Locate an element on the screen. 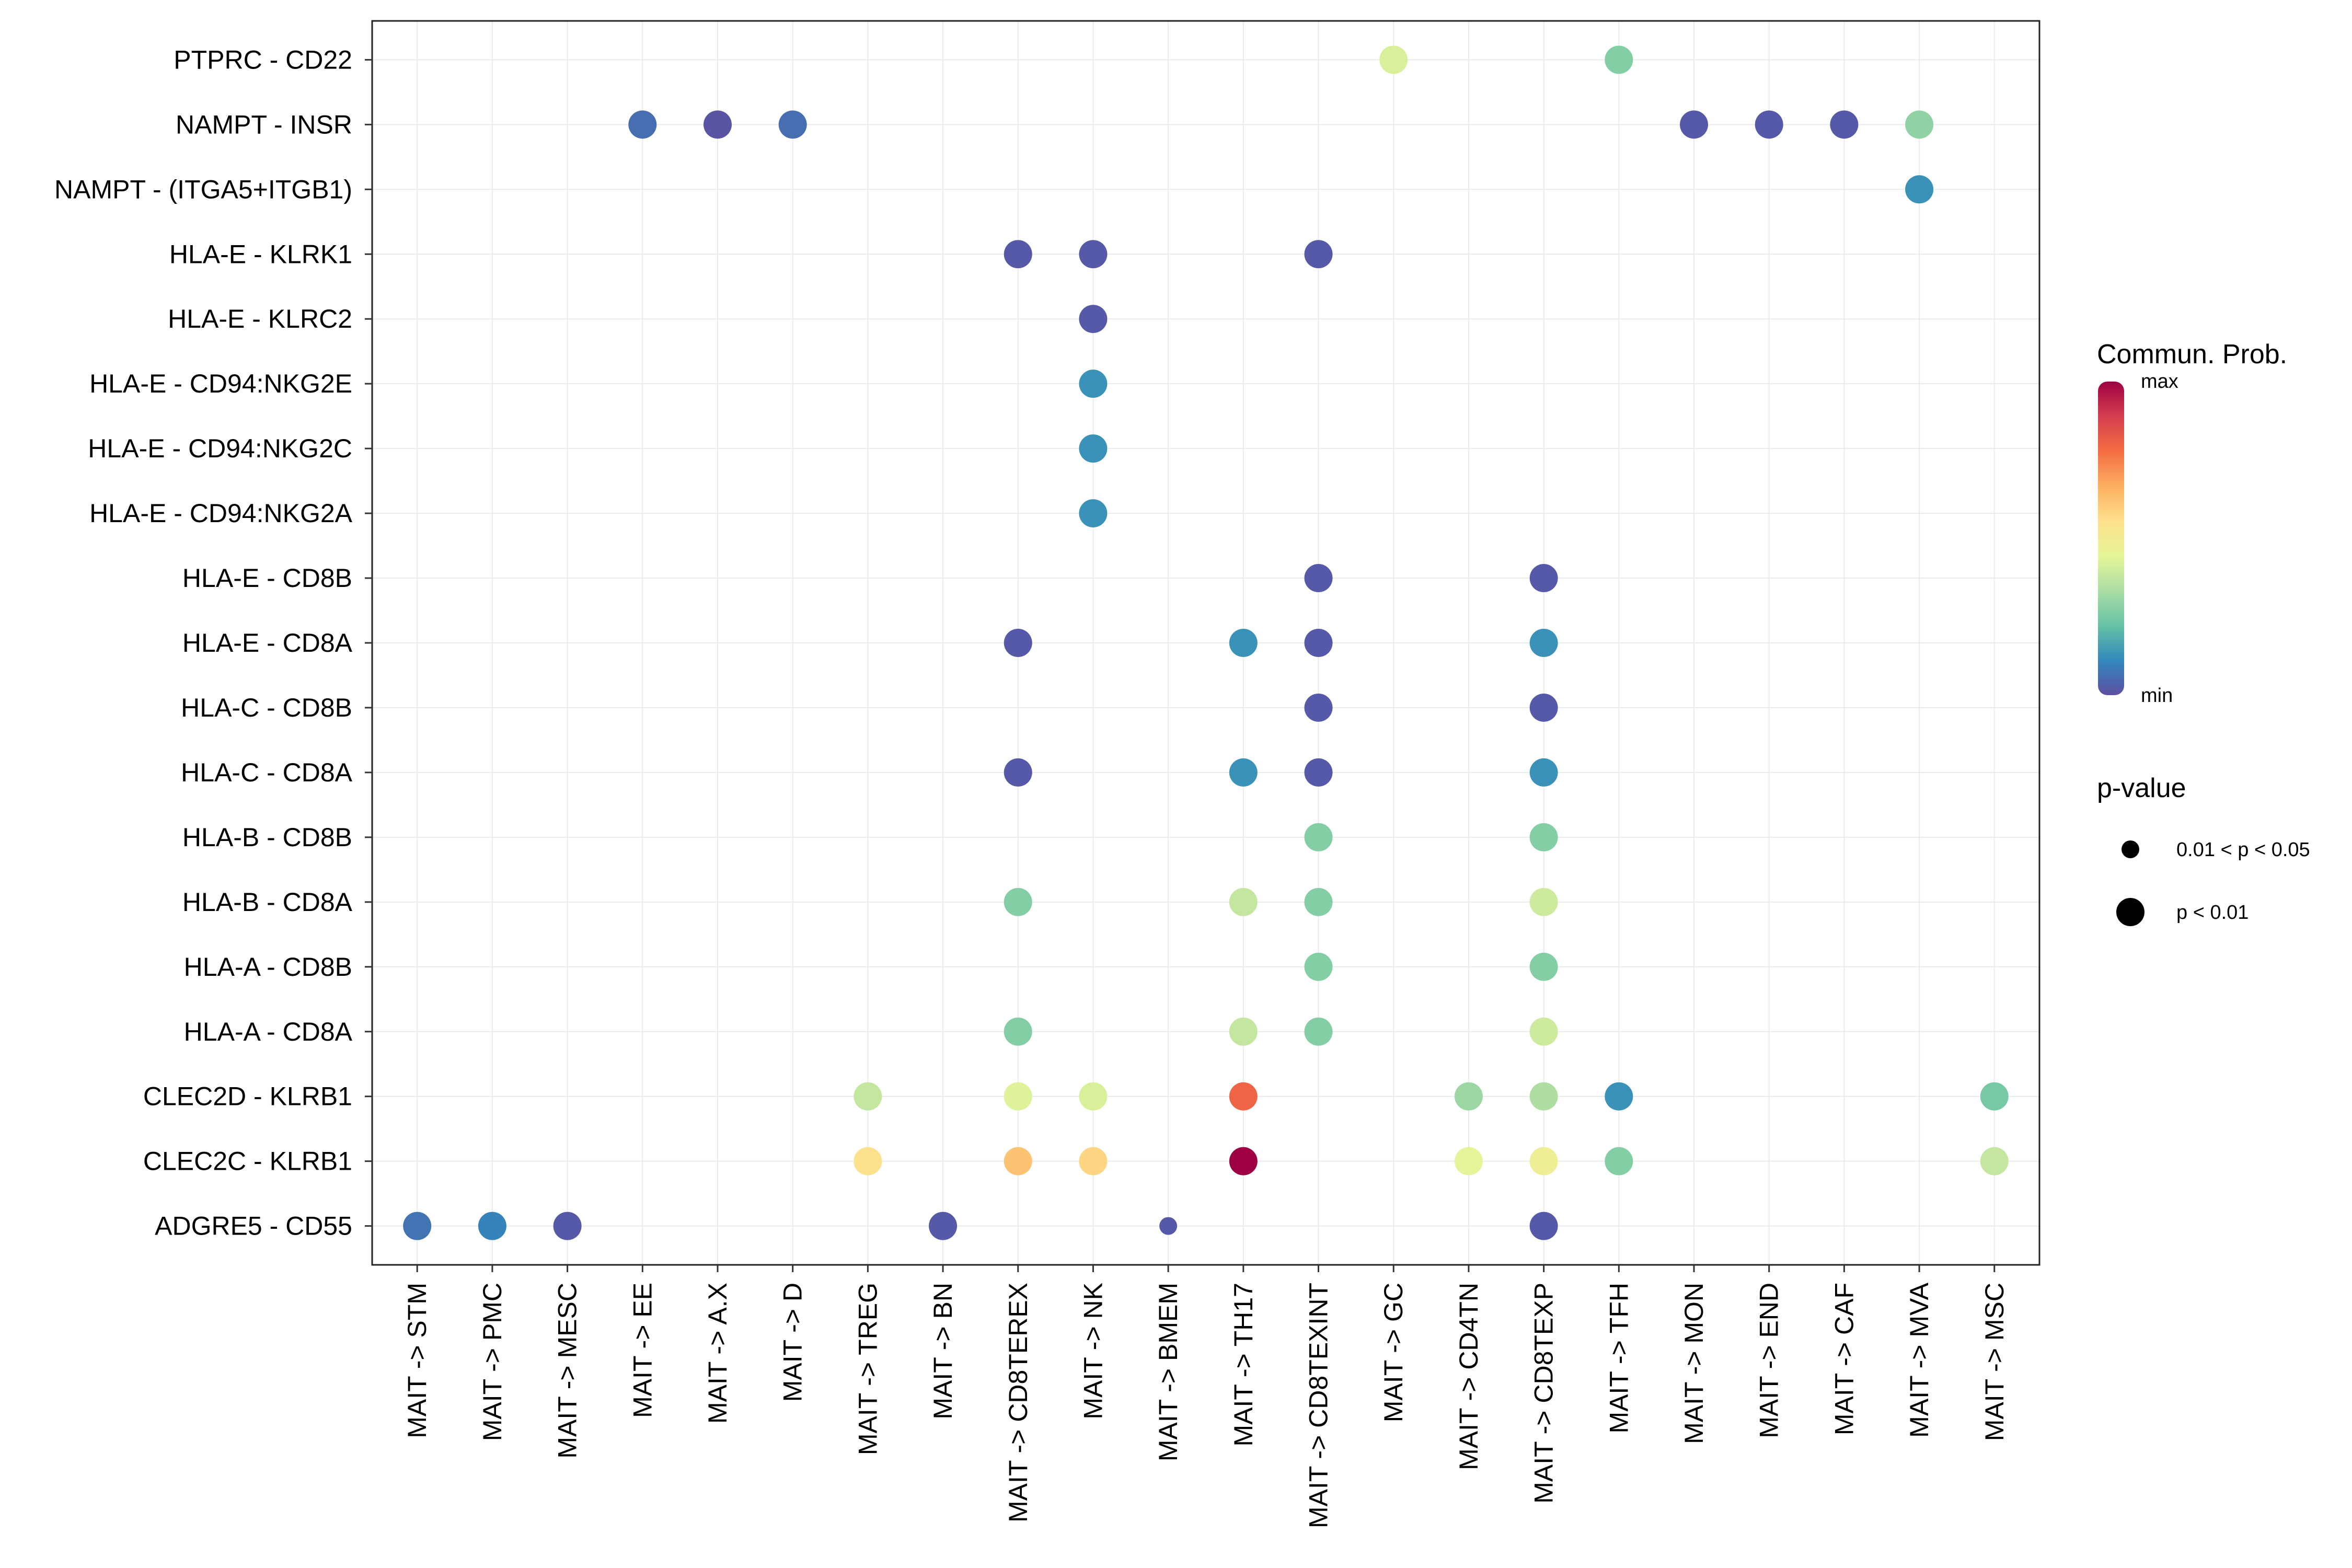  y-tick-label: HLA-E - CD94:NKG2E is located at coordinates (220, 383).